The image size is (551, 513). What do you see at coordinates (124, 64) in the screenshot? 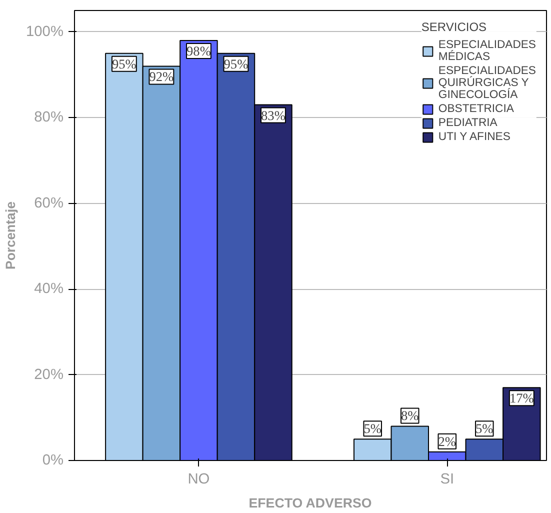
I see `data-label: 95%` at bounding box center [124, 64].